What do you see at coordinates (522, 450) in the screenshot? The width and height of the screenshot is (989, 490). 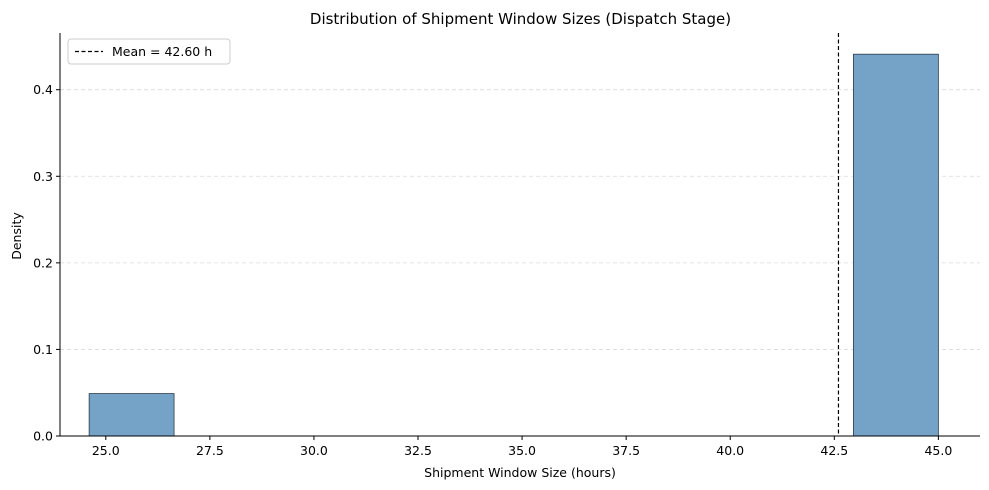 I see `x-tick-label: 35.0` at bounding box center [522, 450].